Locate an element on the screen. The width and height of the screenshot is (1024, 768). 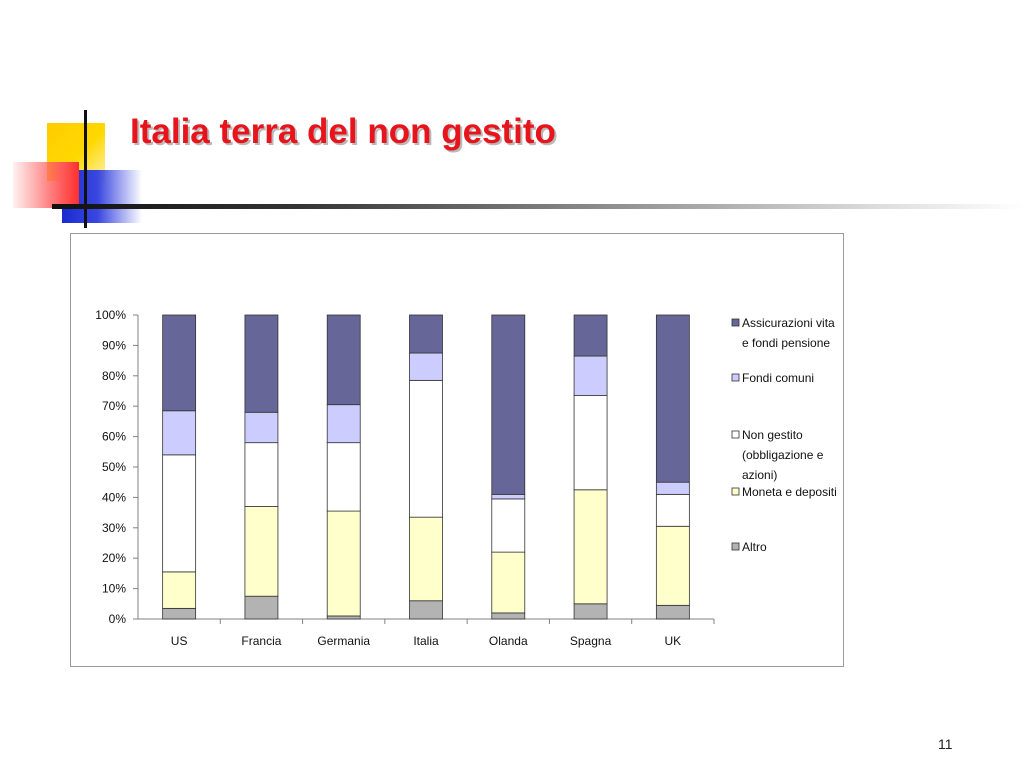
y-tick-label: 80% is located at coordinates (114, 376).